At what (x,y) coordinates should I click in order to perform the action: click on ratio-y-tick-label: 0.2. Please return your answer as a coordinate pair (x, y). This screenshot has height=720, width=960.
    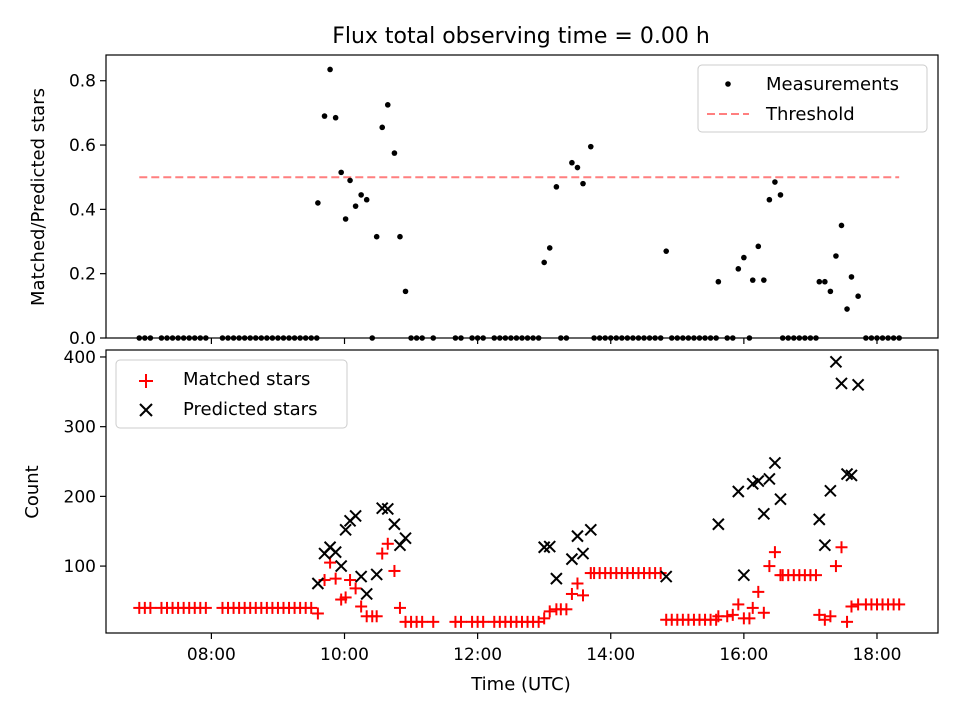
    Looking at the image, I should click on (82, 275).